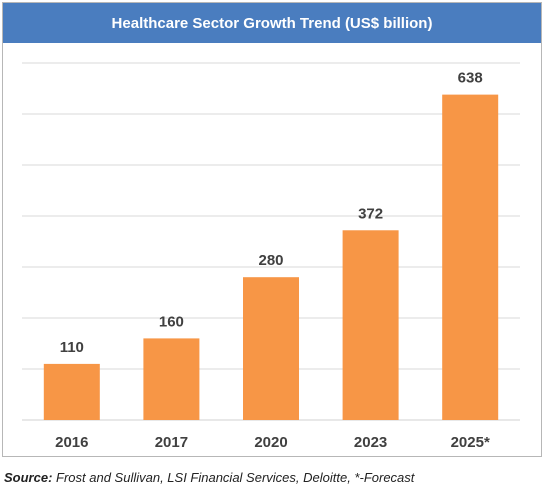 Image resolution: width=545 pixels, height=496 pixels. What do you see at coordinates (271, 348) in the screenshot?
I see `bar-2020` at bounding box center [271, 348].